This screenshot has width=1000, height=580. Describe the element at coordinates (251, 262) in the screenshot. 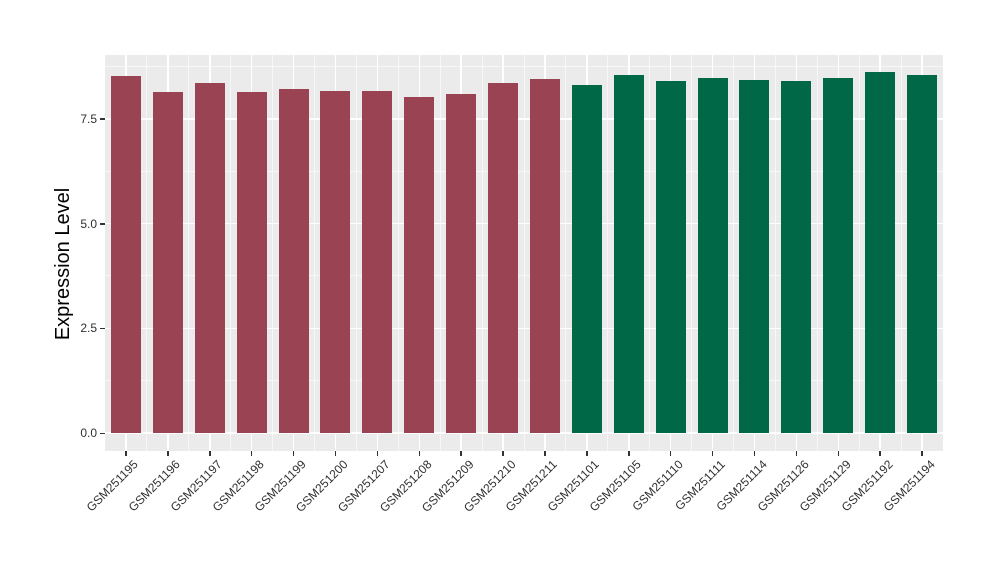

I see `bar-GSM251198` at that location.